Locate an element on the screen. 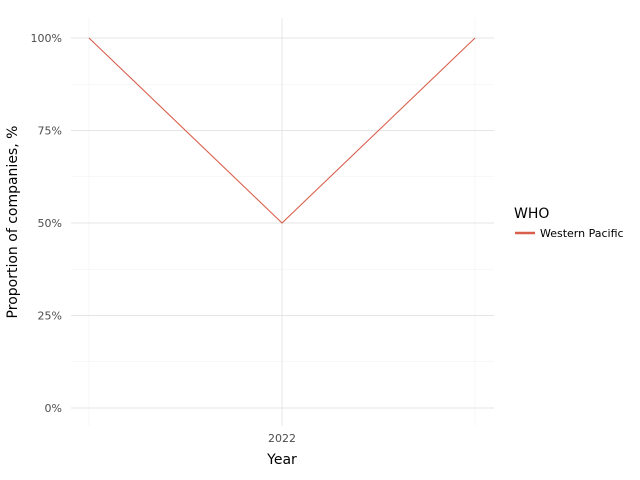 The height and width of the screenshot is (480, 640). y-tick-label: 25% is located at coordinates (50, 316).